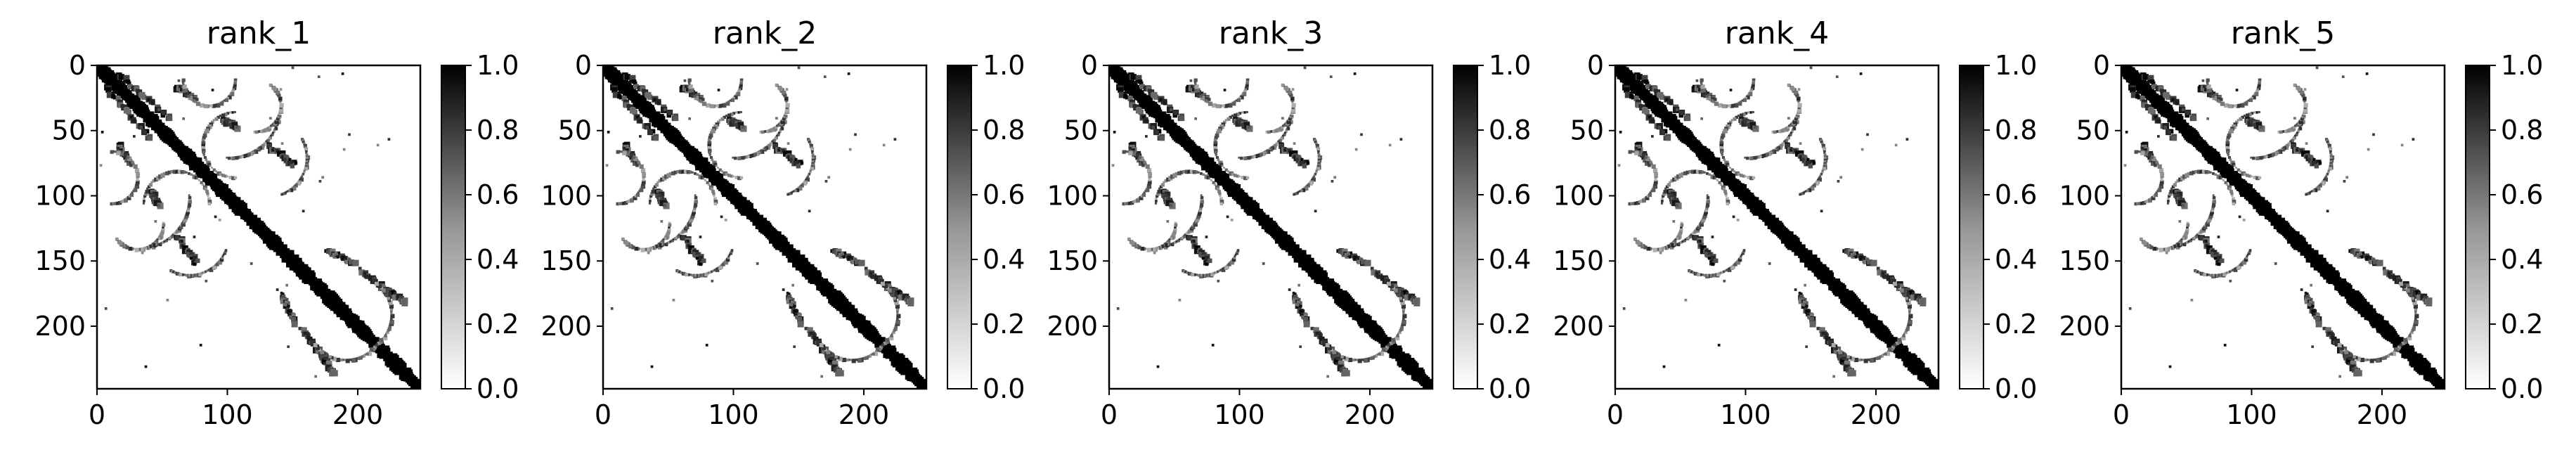 This screenshot has width=2576, height=464. What do you see at coordinates (765, 33) in the screenshot?
I see `panel-title: rank_2` at bounding box center [765, 33].